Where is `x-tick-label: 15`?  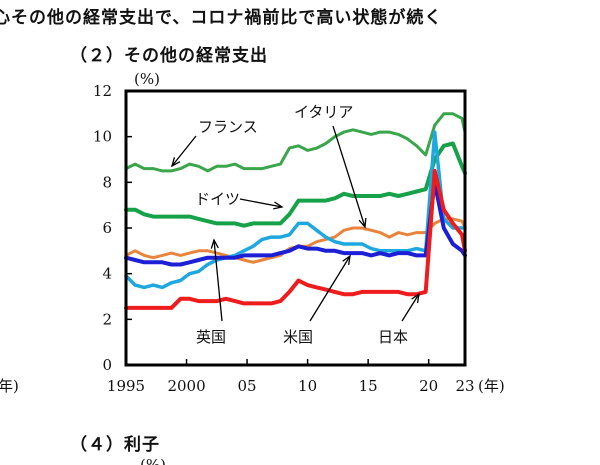
x-tick-label: 15 is located at coordinates (368, 386).